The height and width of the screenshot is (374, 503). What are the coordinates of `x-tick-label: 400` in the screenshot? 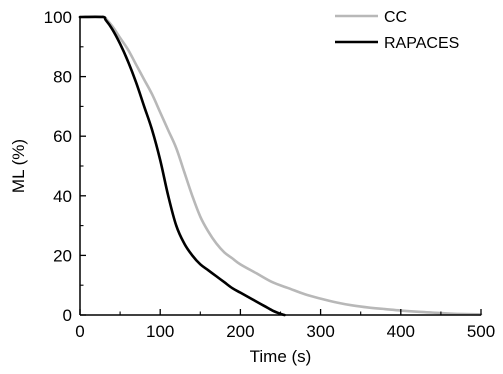 It's located at (401, 331).